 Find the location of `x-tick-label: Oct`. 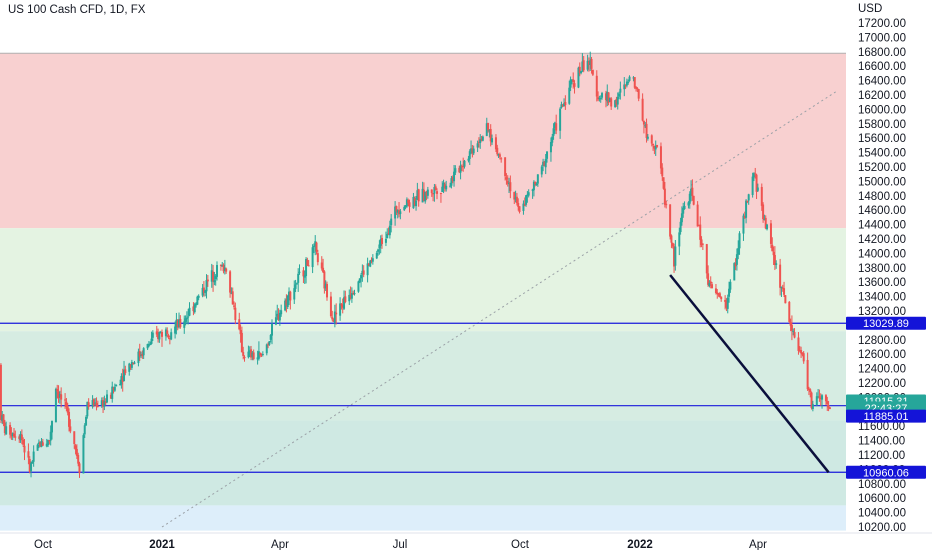

x-tick-label: Oct is located at coordinates (43, 544).